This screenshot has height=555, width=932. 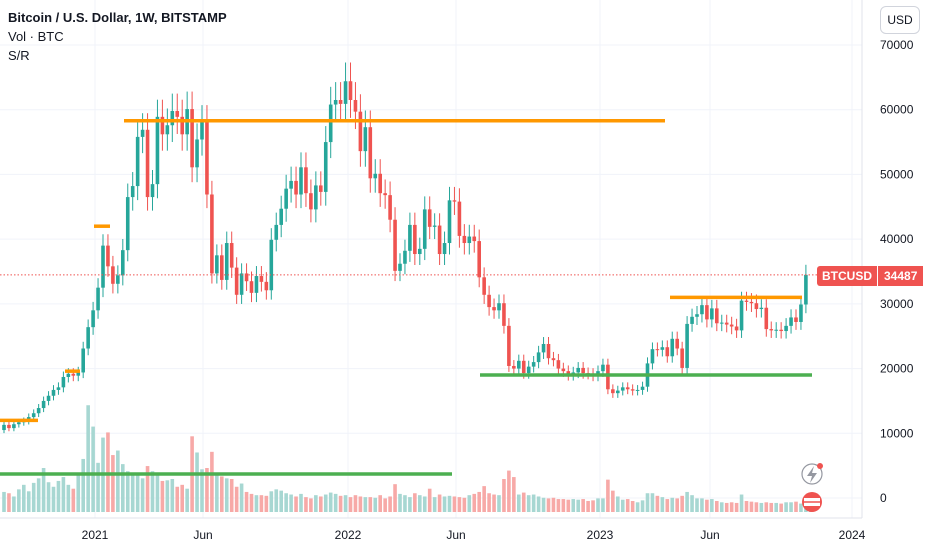 What do you see at coordinates (117, 17) in the screenshot?
I see `legend-title: Bitcoin / U.S. Dollar, 1W, BITSTAMP` at bounding box center [117, 17].